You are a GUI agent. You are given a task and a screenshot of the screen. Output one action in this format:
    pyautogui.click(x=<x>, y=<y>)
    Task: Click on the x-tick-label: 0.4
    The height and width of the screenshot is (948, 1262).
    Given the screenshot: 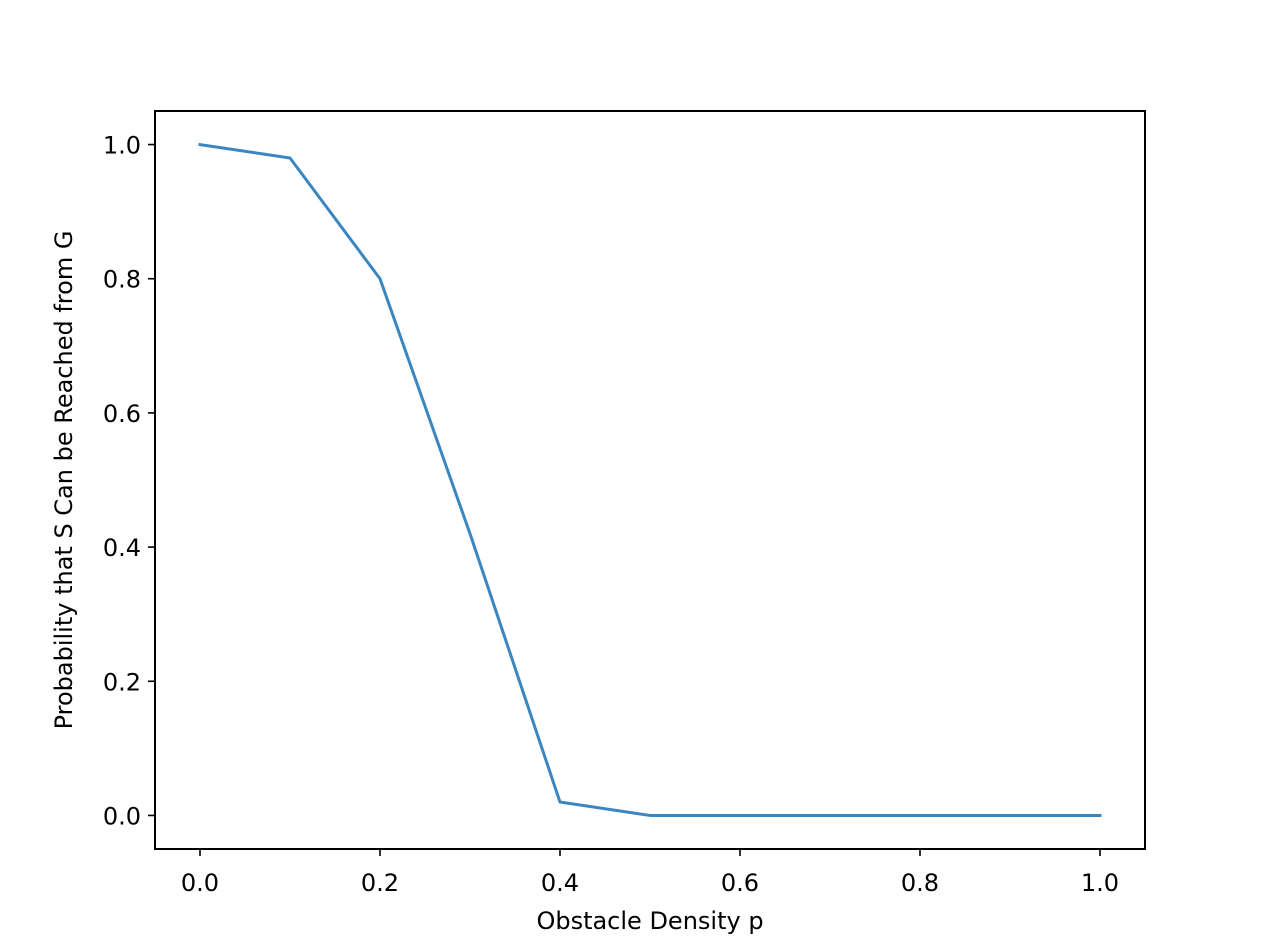 What is the action you would take?
    pyautogui.click(x=560, y=883)
    